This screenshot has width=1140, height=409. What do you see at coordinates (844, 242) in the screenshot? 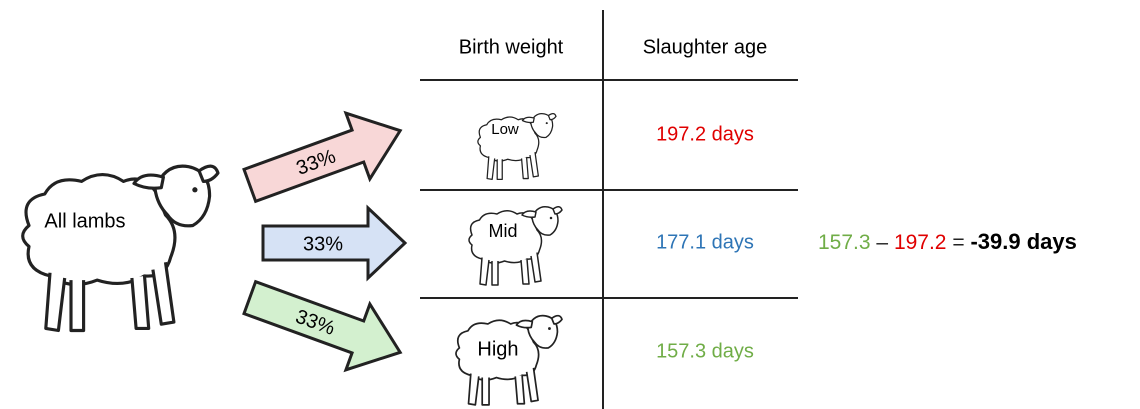
I see `equation-left: 157.3` at bounding box center [844, 242].